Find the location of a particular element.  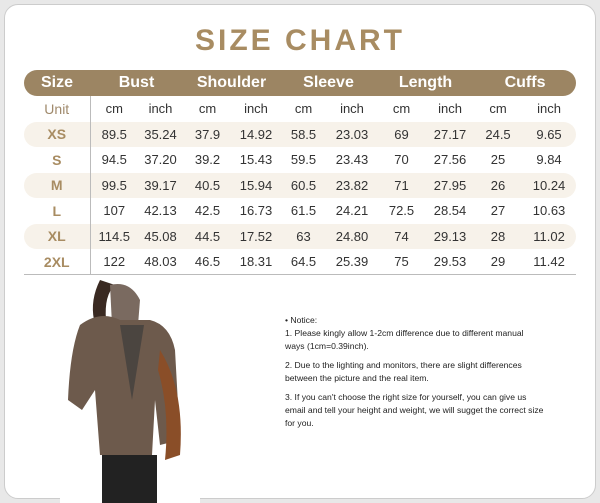

table-cell: 61.5 is located at coordinates (303, 211).